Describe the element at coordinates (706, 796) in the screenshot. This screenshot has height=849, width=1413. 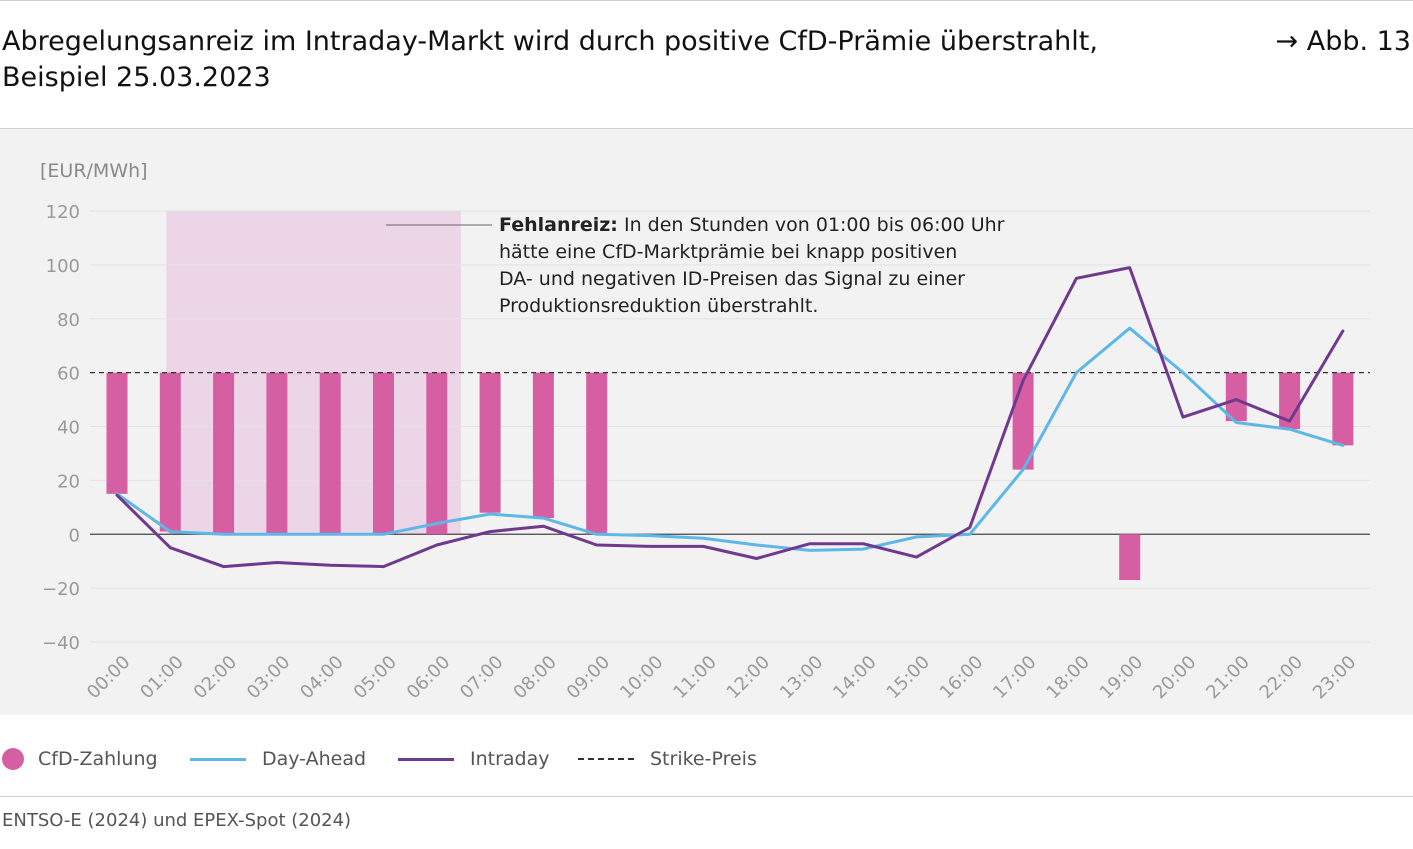
I see `footer-rule` at that location.